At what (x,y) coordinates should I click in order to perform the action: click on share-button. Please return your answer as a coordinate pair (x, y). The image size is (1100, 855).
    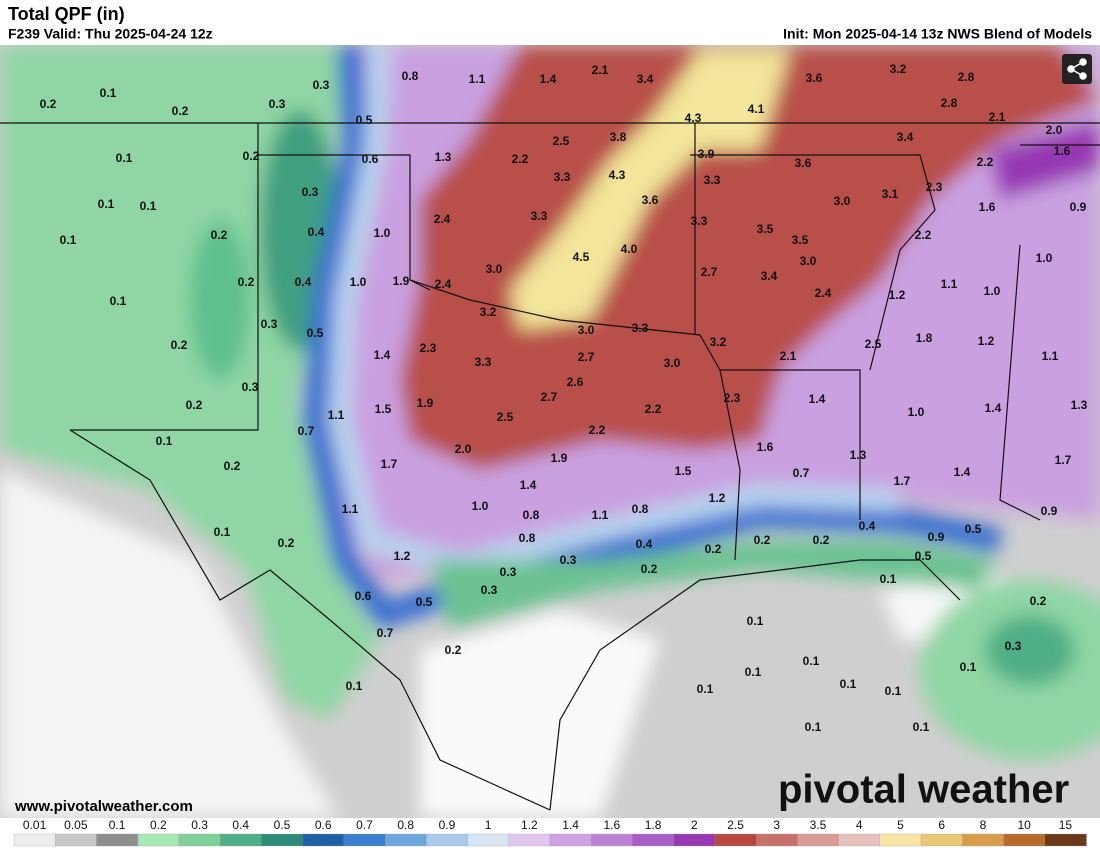
    Looking at the image, I should click on (1077, 69).